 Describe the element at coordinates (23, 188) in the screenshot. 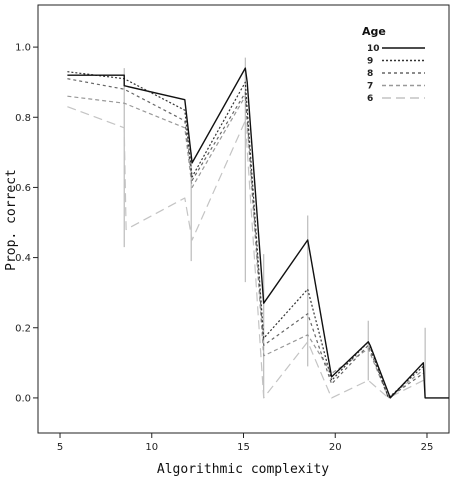

I see `y-tick-label: 0.6` at that location.